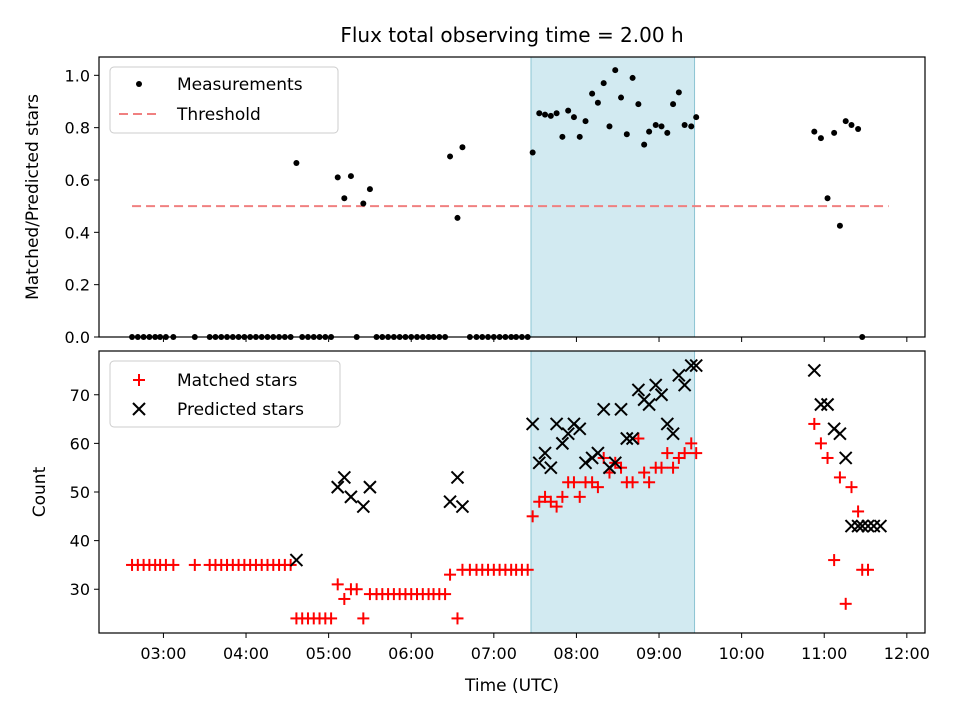 The image size is (960, 720). I want to click on legend-label-measurements: Measurements, so click(240, 85).